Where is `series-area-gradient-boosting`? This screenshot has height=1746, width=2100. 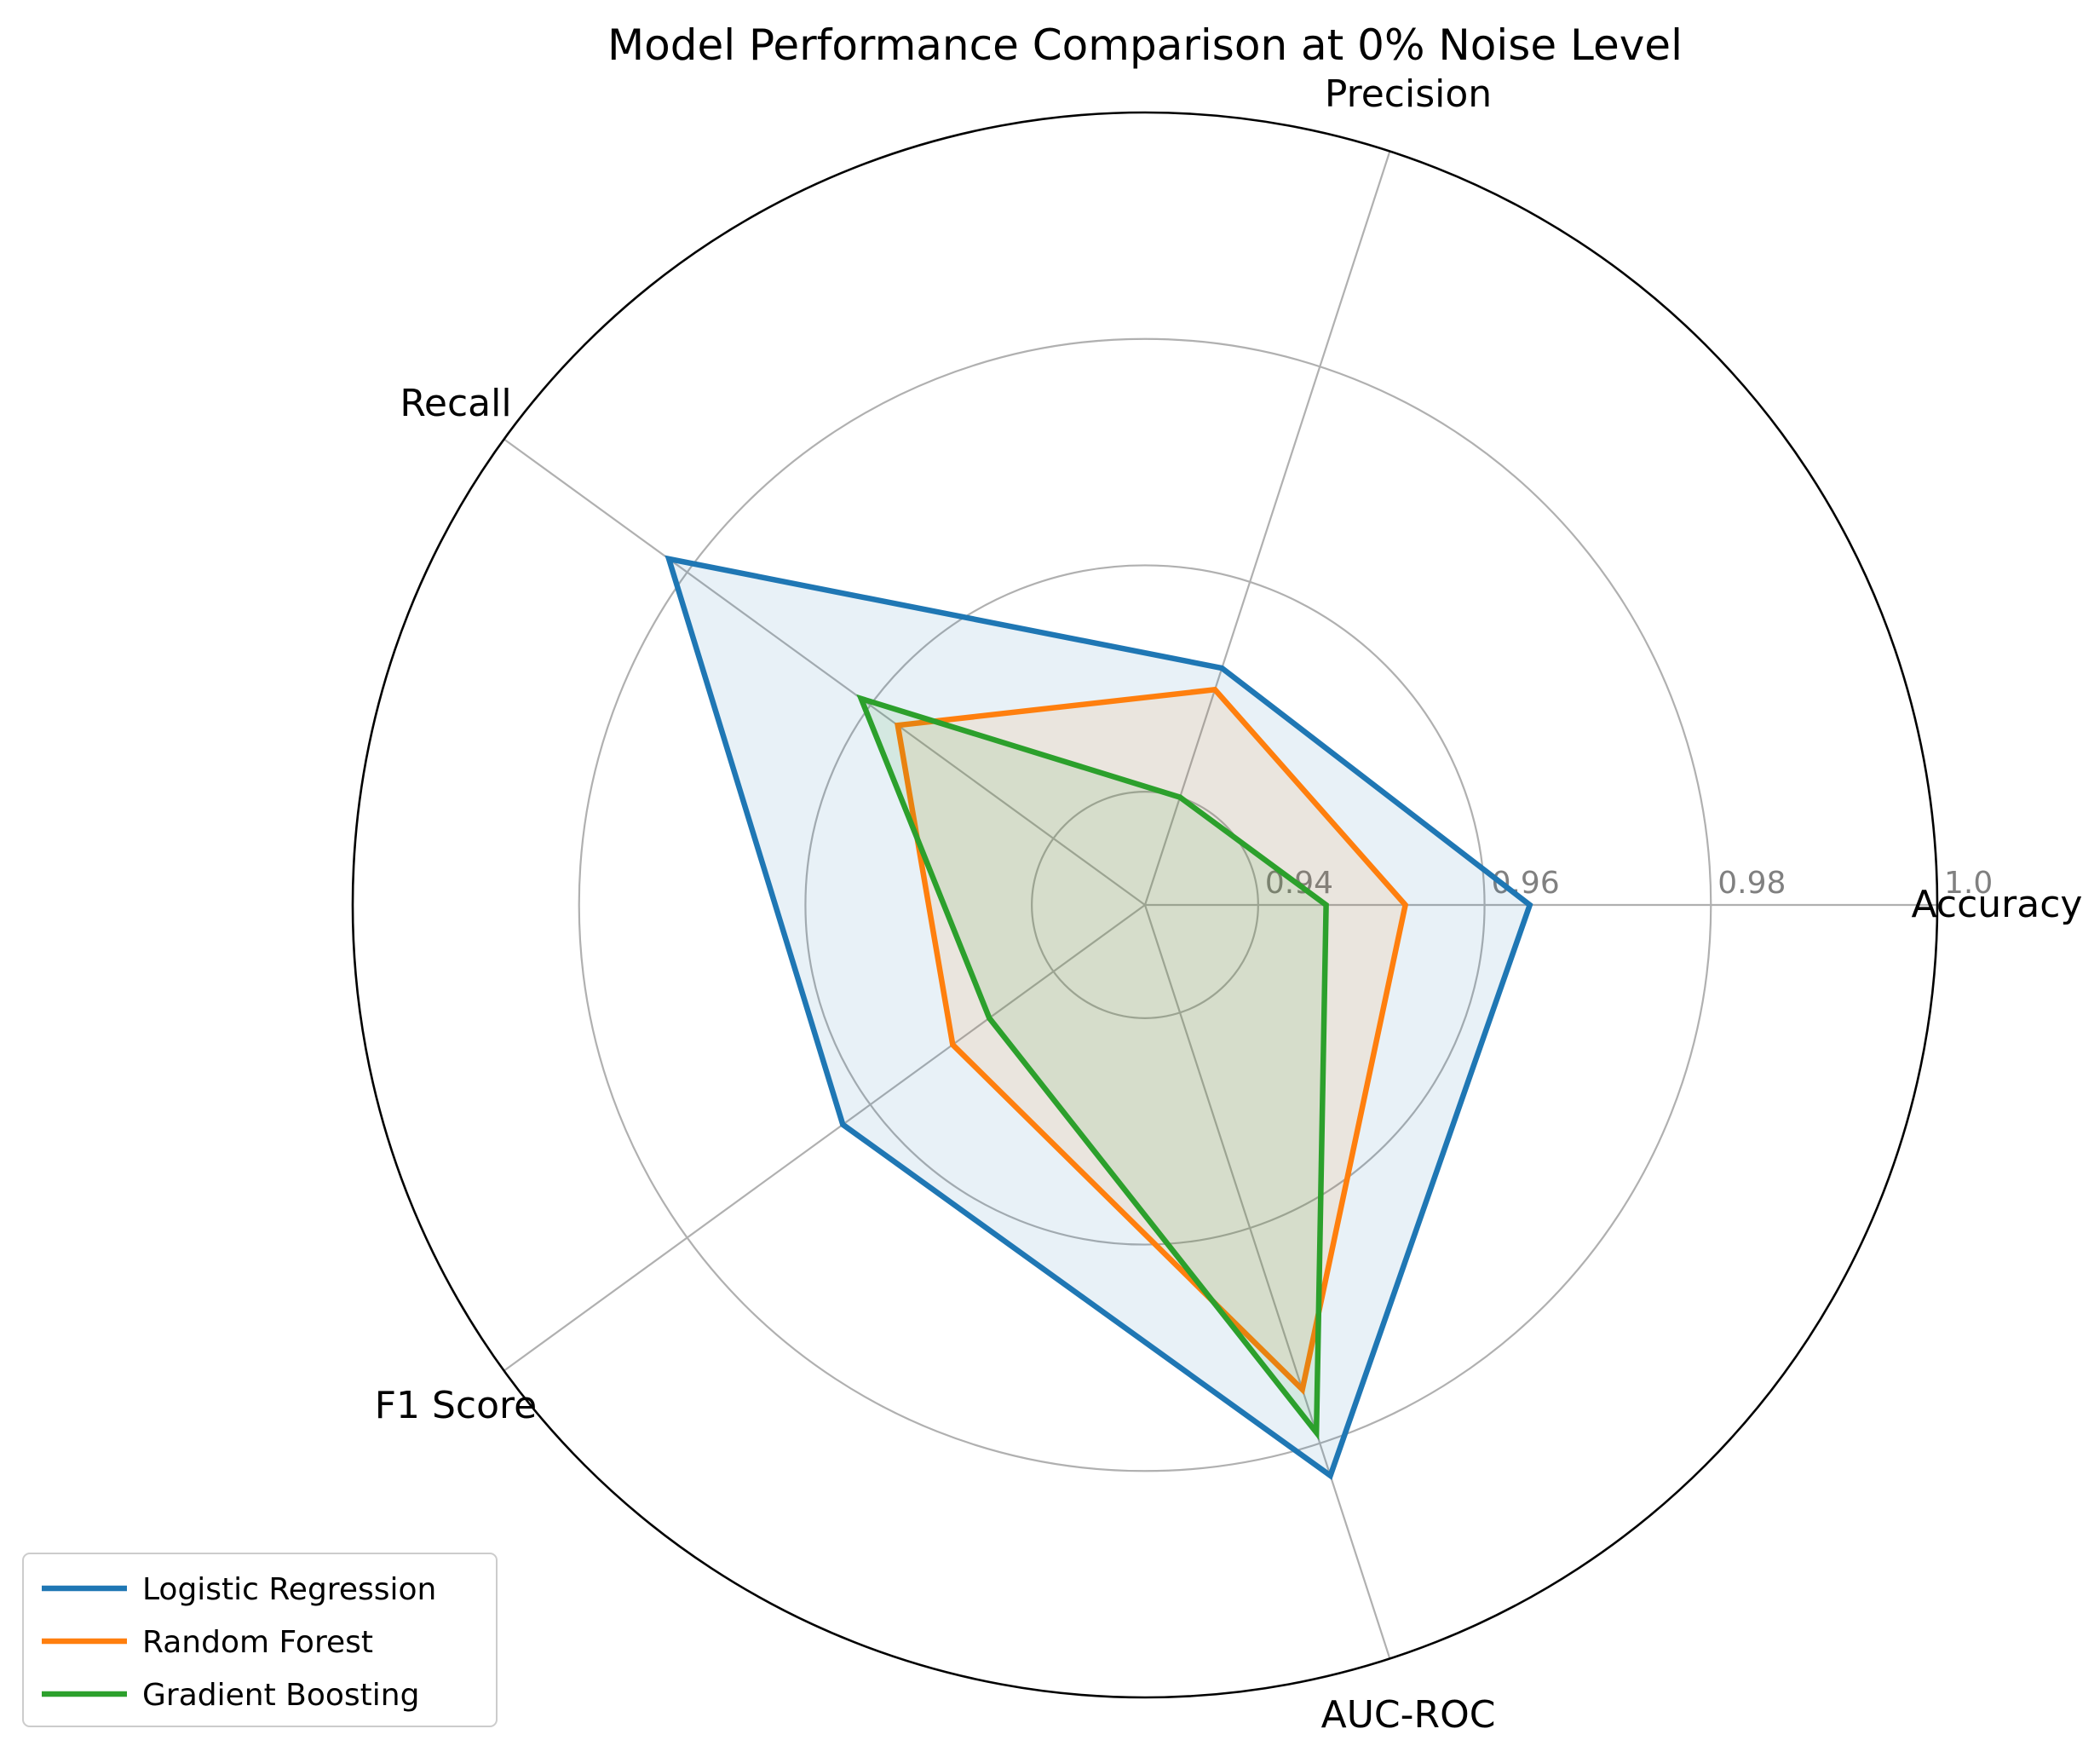 series-area-gradient-boosting is located at coordinates (1093, 1065).